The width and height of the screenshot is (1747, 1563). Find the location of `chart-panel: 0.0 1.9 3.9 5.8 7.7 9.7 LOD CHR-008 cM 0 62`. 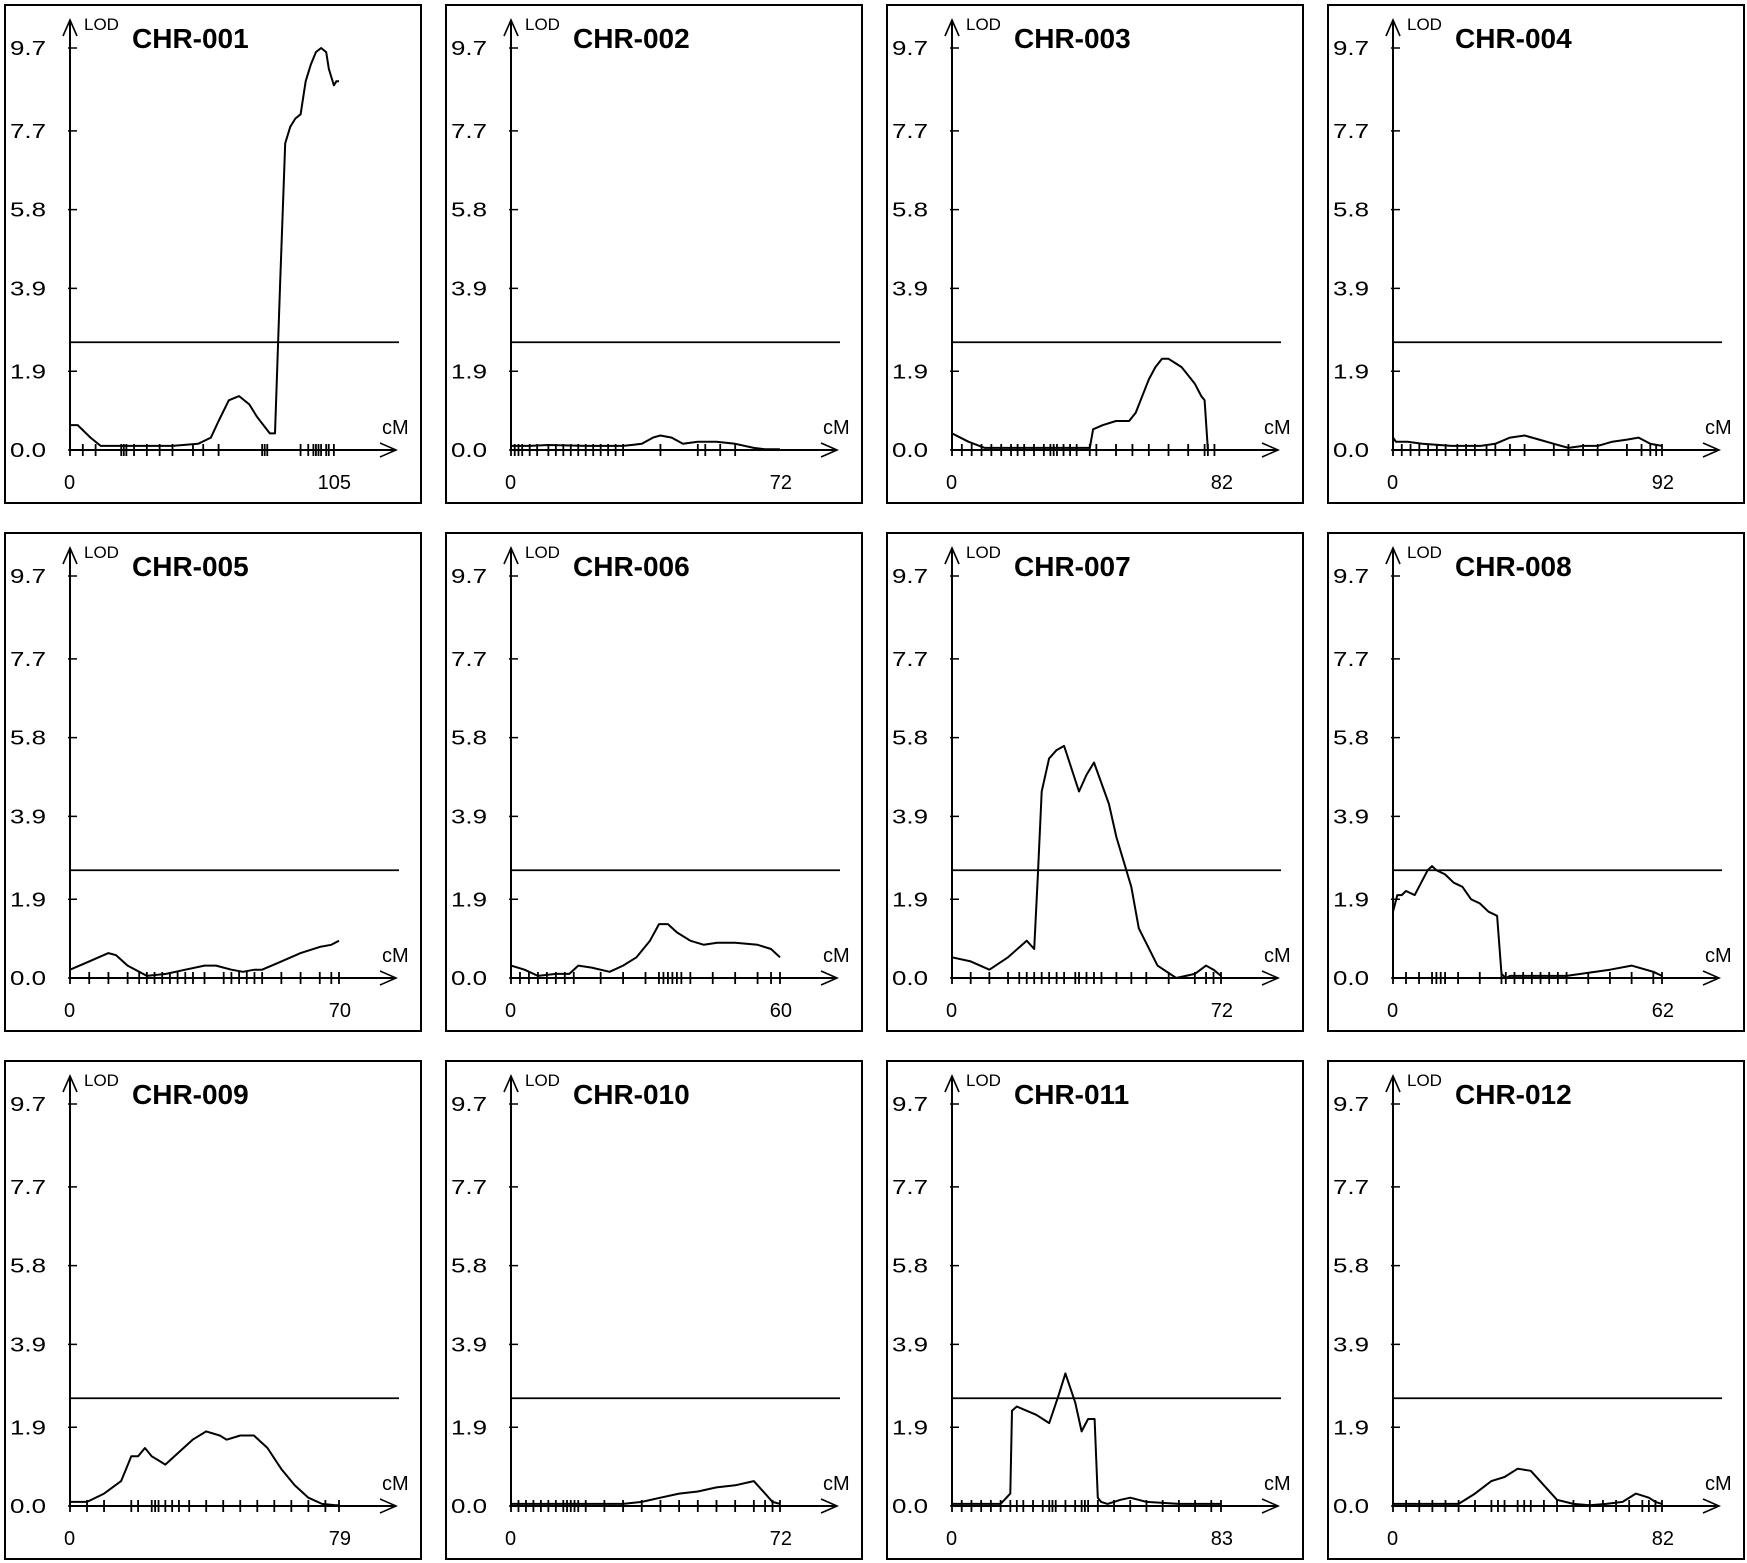

chart-panel: 0.0 1.9 3.9 5.8 7.7 9.7 LOD CHR-008 cM 0 62 is located at coordinates (1536, 782).